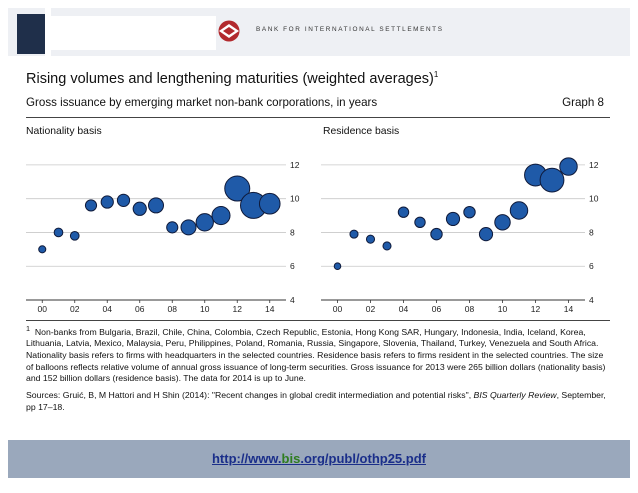  Describe the element at coordinates (229, 31) in the screenshot. I see `bis-logo-icon` at that location.